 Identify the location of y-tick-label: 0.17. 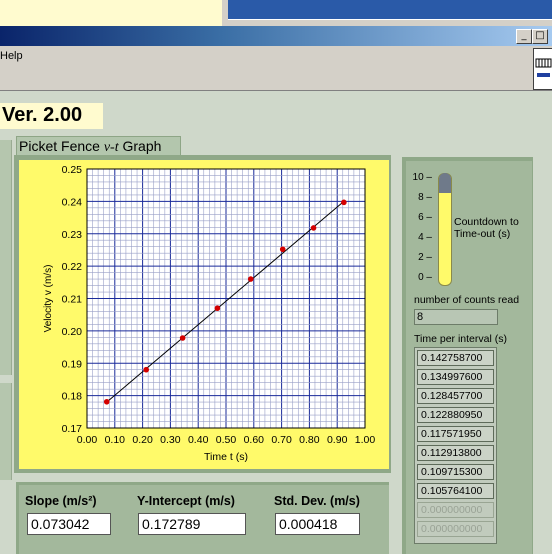
(72, 429).